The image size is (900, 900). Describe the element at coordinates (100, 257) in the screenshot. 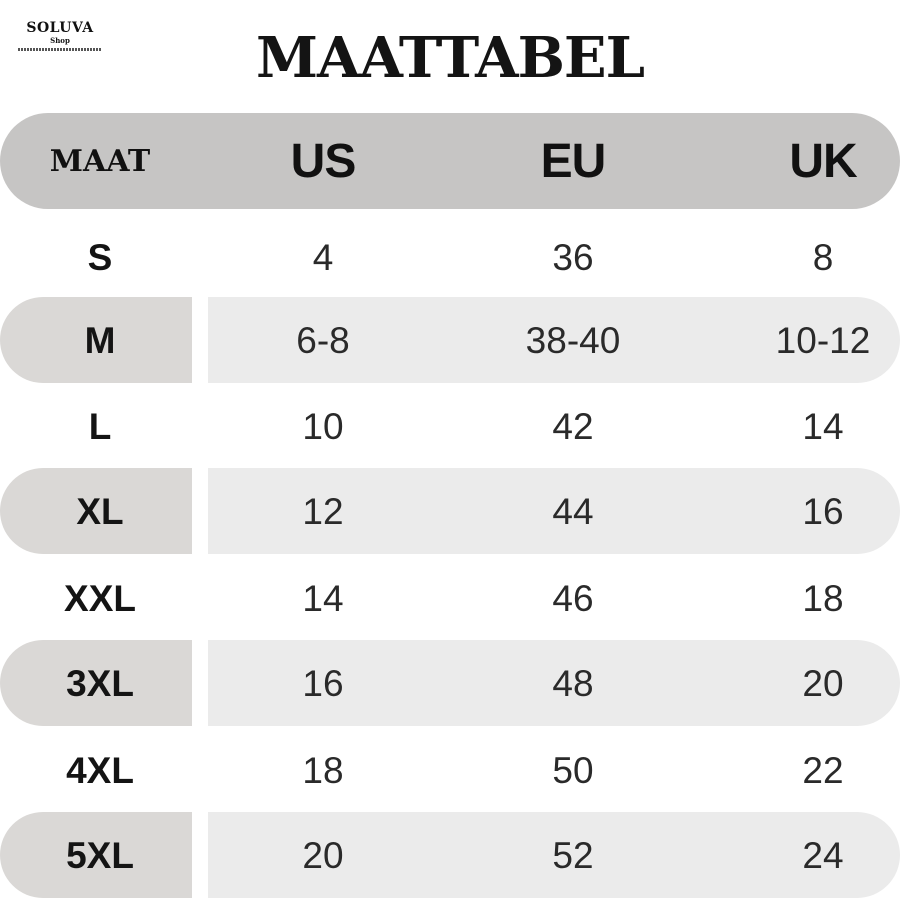

I see `cell-size: S` at that location.